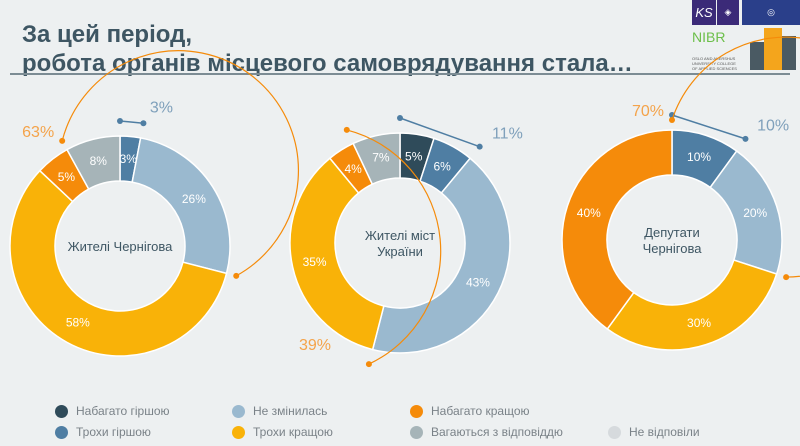 The image size is (800, 446). Describe the element at coordinates (699, 323) in the screenshot. I see `slice-label: 30%` at that location.